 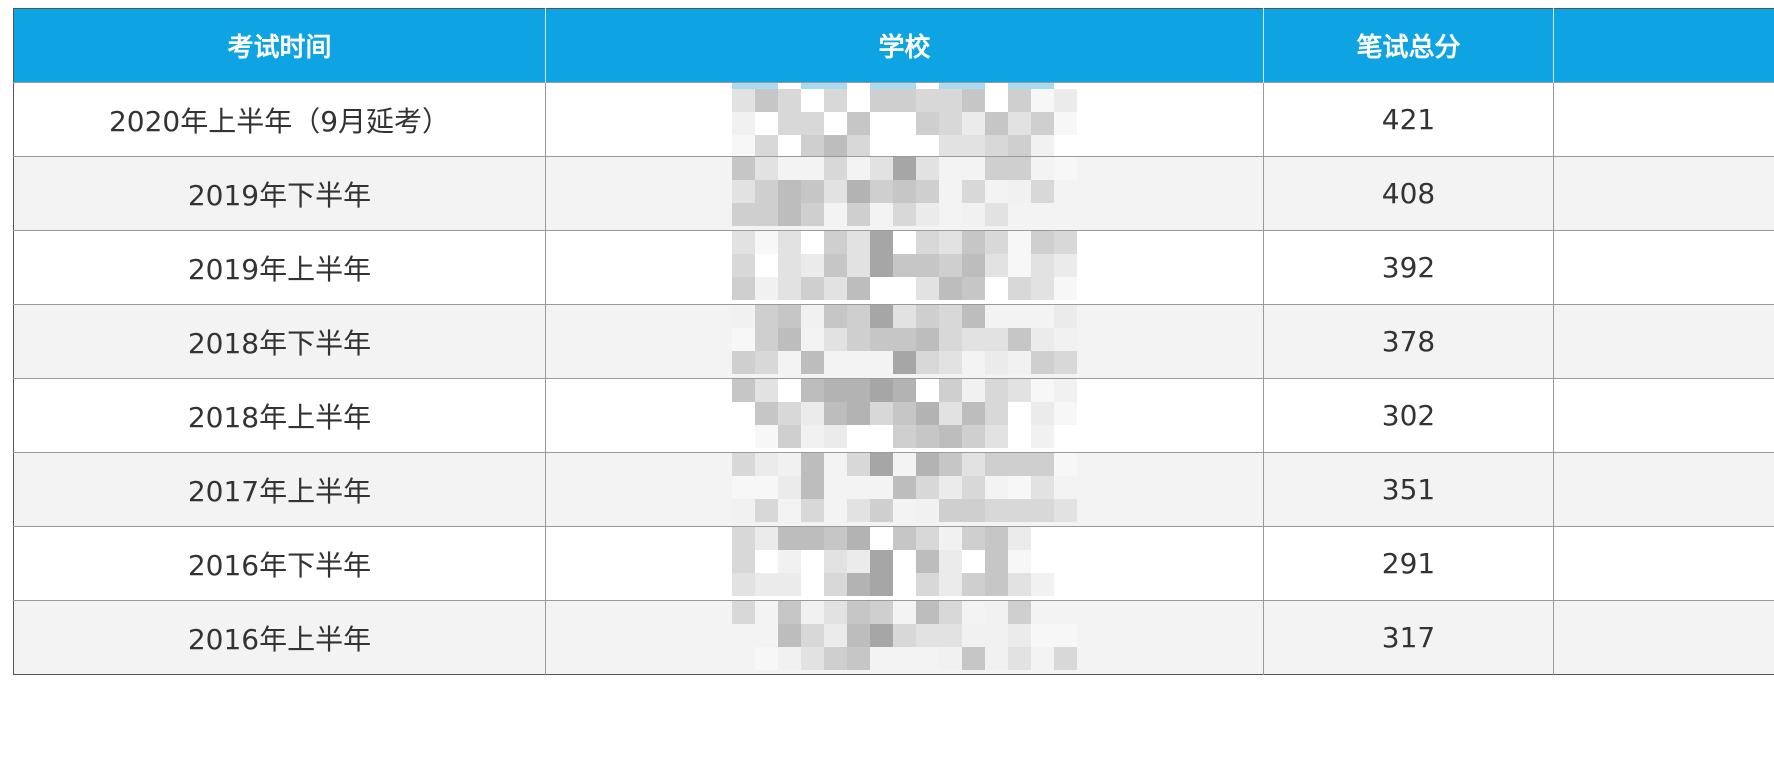 I want to click on table-row: 2019年上半年 392, so click(x=893, y=267).